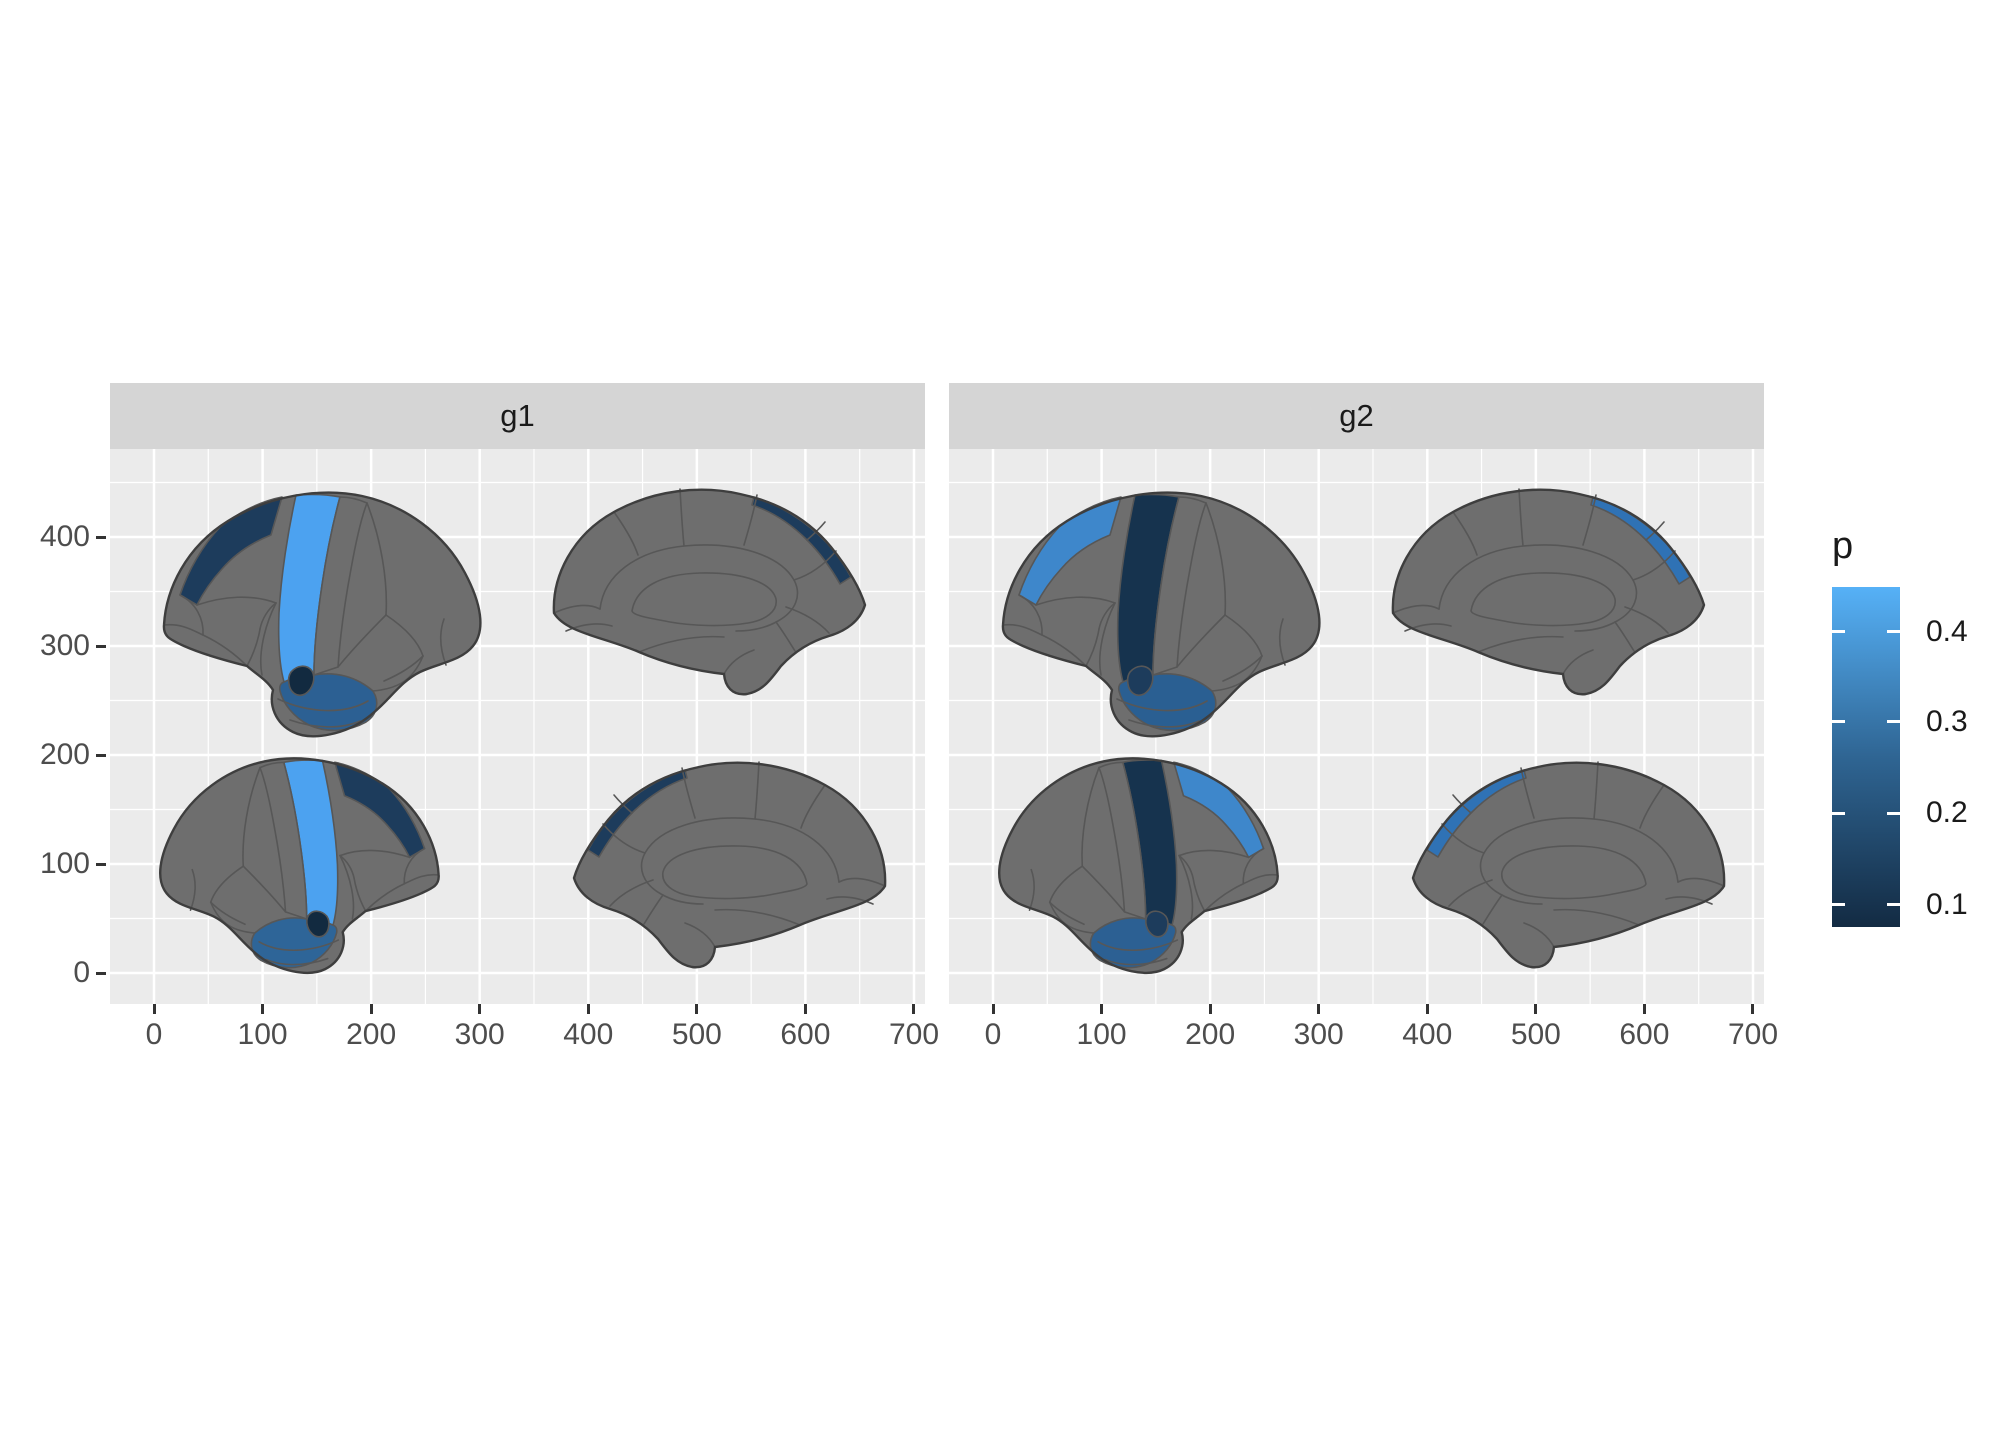 The image size is (2016, 1440). Describe the element at coordinates (1535, 1034) in the screenshot. I see `x-tick-label: 500` at that location.